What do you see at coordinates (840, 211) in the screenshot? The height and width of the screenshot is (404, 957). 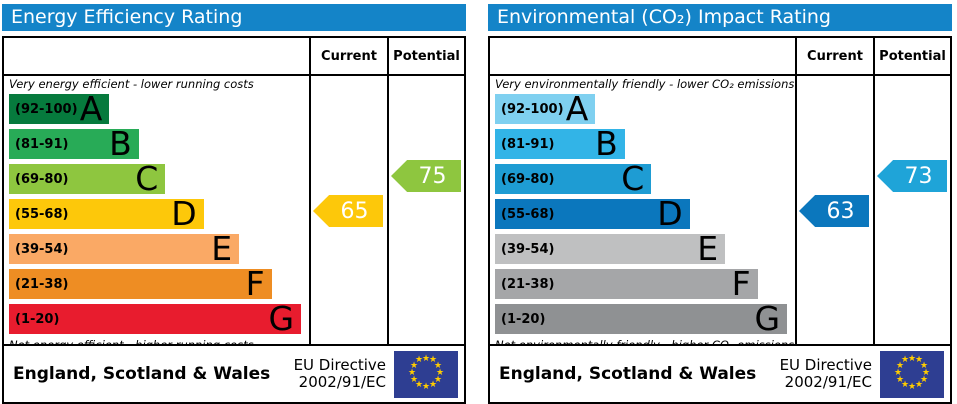 I see `current-rating-value: 63` at bounding box center [840, 211].